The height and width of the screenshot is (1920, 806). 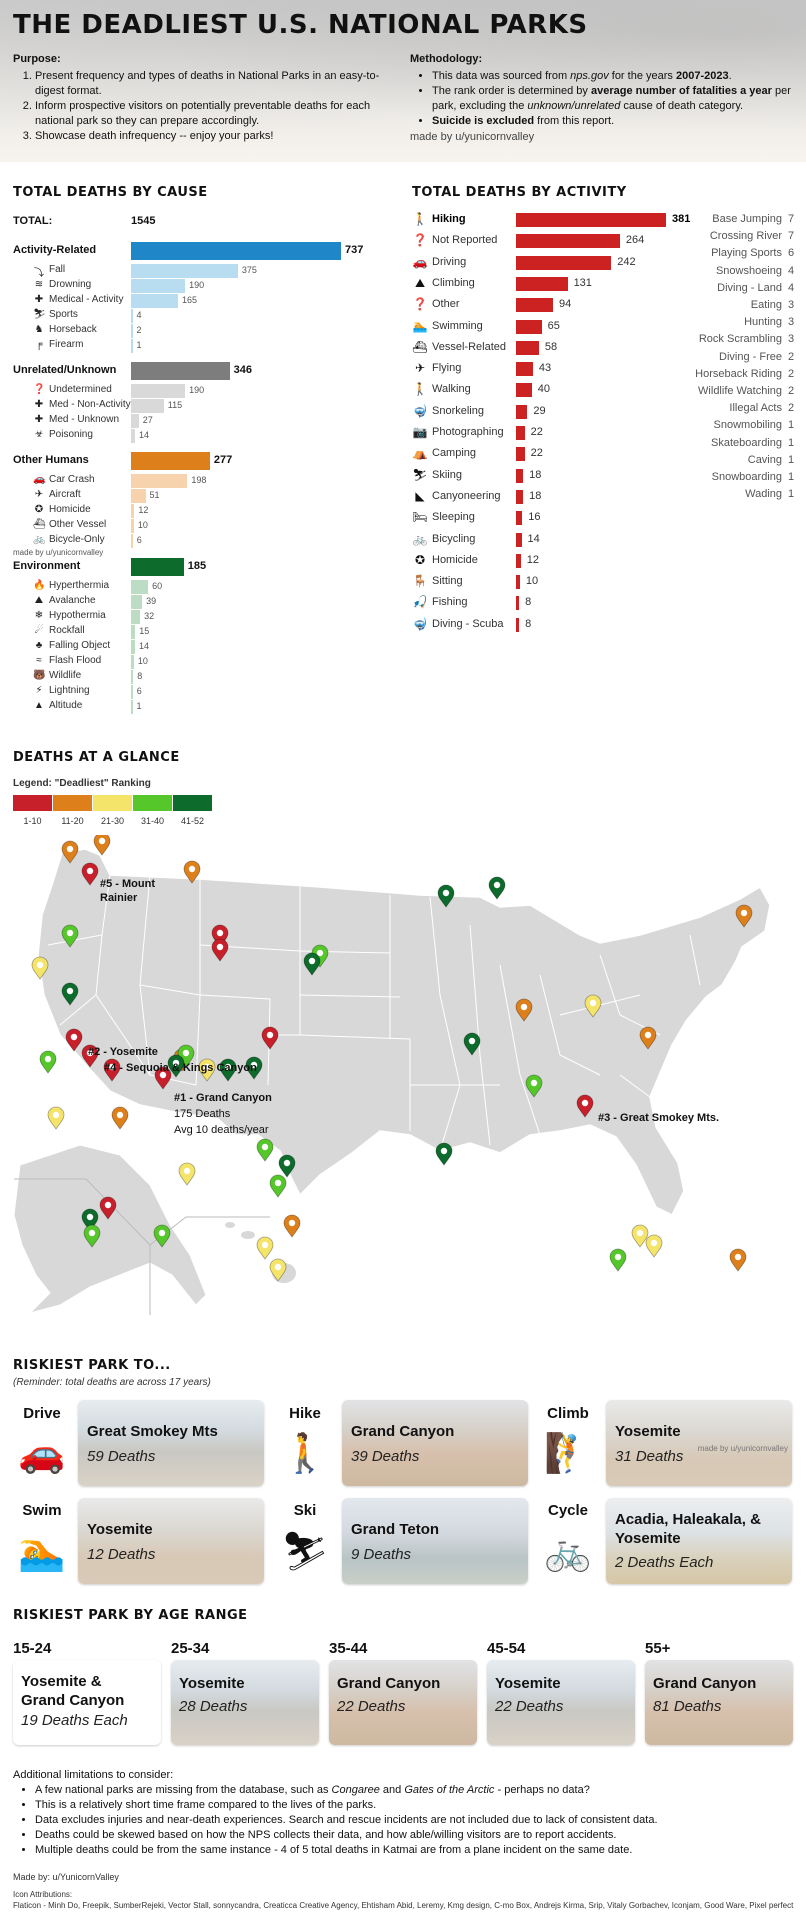 I want to click on cause-item-row: ╒ Firearm 1, so click(x=208, y=346).